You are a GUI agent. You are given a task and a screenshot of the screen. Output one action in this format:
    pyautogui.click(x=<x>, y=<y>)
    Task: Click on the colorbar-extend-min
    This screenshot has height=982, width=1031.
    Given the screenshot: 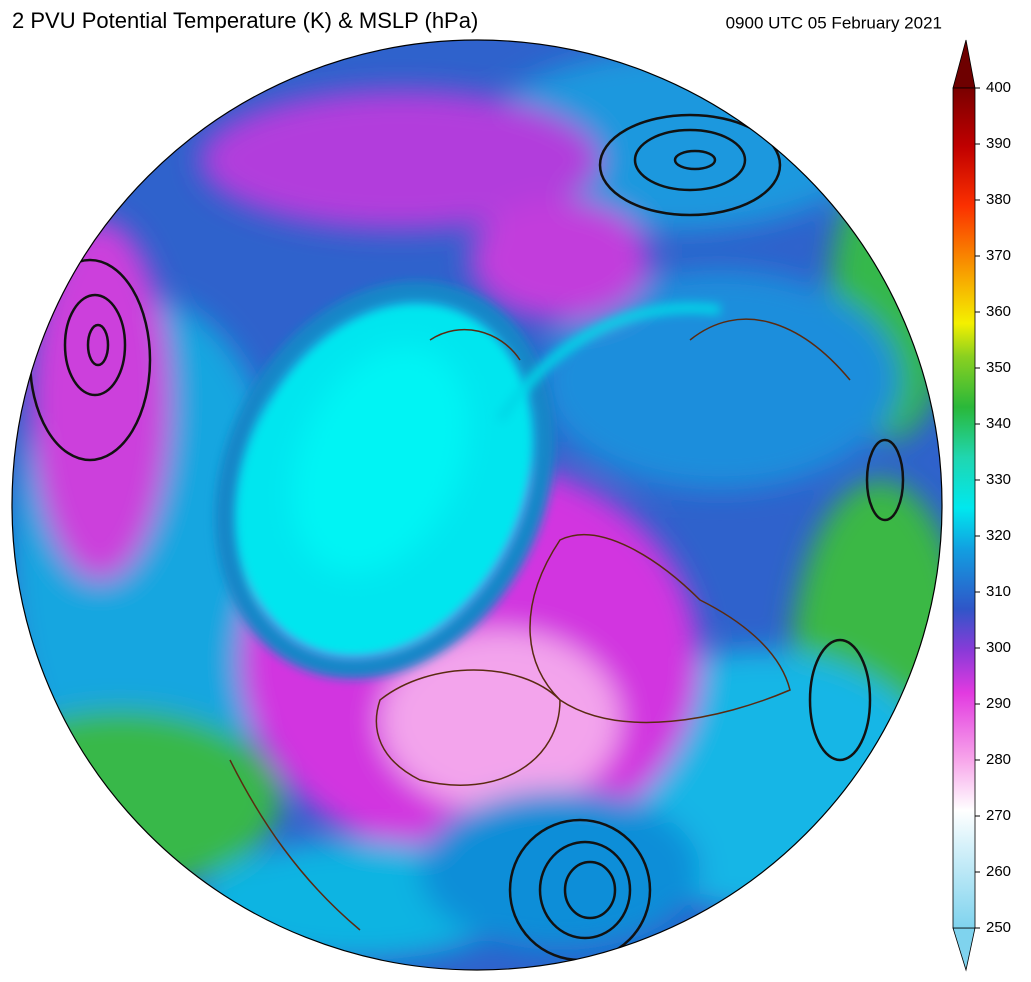 What is the action you would take?
    pyautogui.click(x=964, y=949)
    